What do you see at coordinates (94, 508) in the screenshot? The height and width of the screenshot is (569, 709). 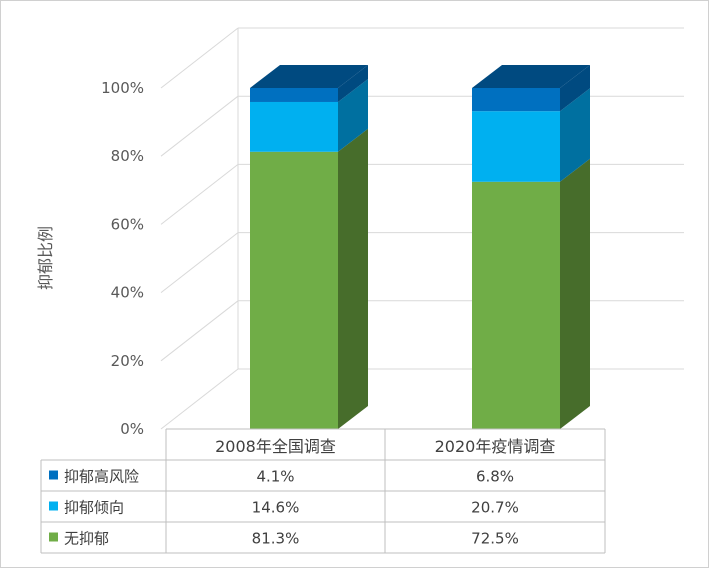 I see `legend-label: 抑郁倾向` at bounding box center [94, 508].